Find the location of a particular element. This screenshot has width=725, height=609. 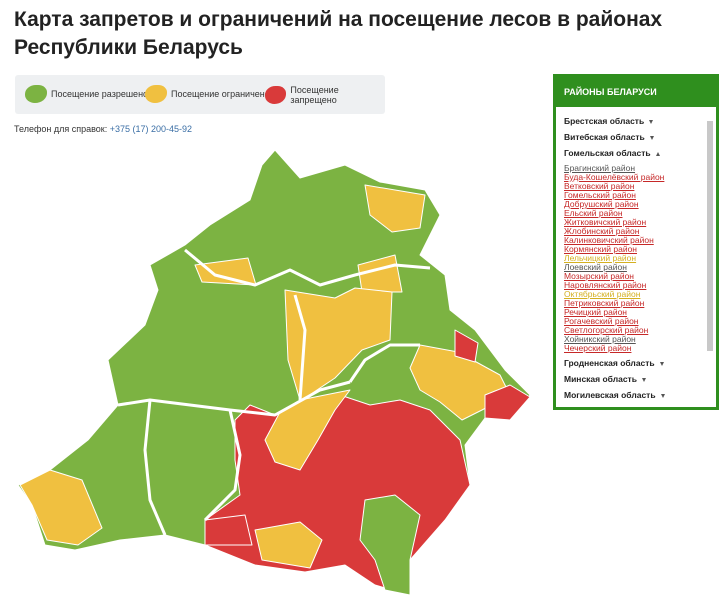

panel-title: РАЙОНЫ БЕЛАРУСИ is located at coordinates (636, 92).